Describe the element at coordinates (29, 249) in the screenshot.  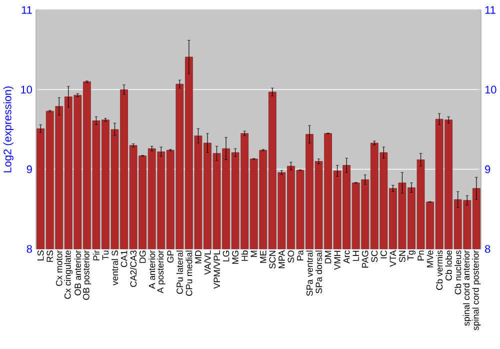
I see `y-tick-label: 8` at that location.